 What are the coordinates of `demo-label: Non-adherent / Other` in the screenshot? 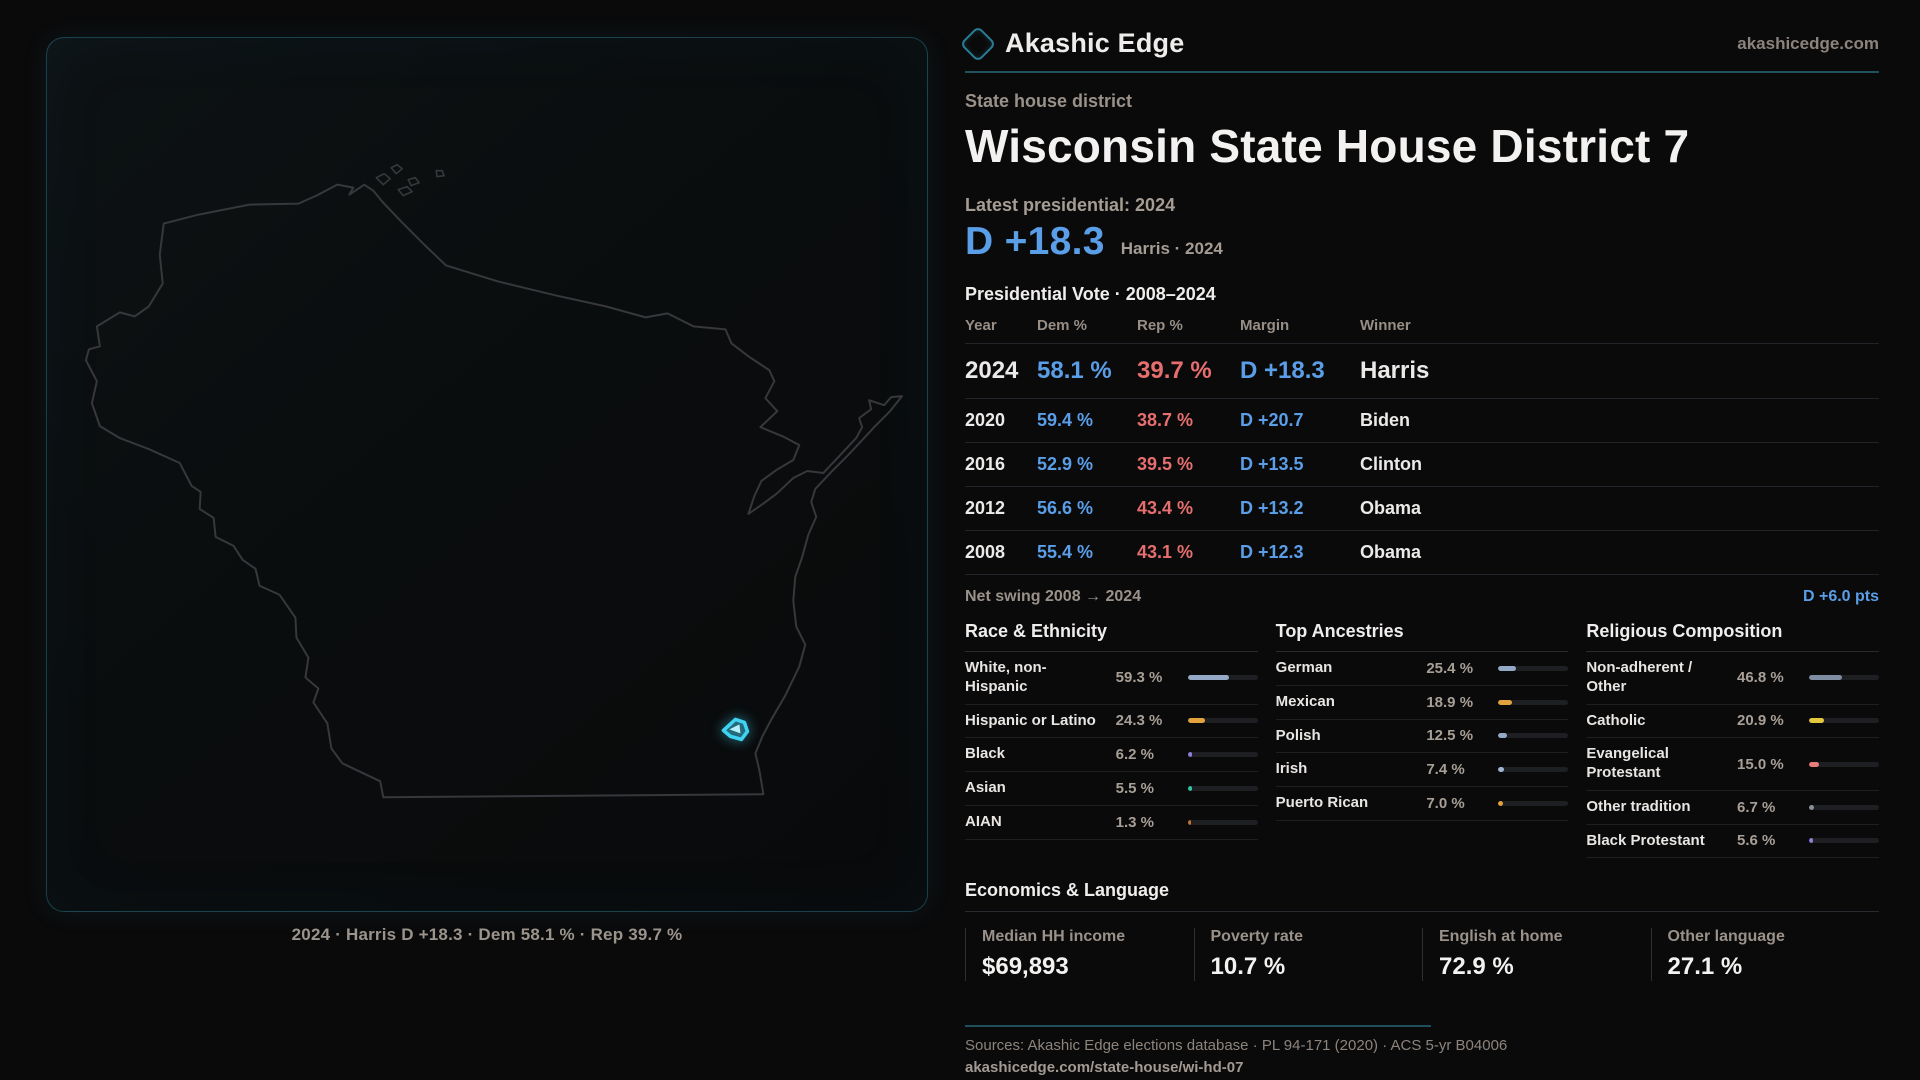 It's located at (1639, 677).